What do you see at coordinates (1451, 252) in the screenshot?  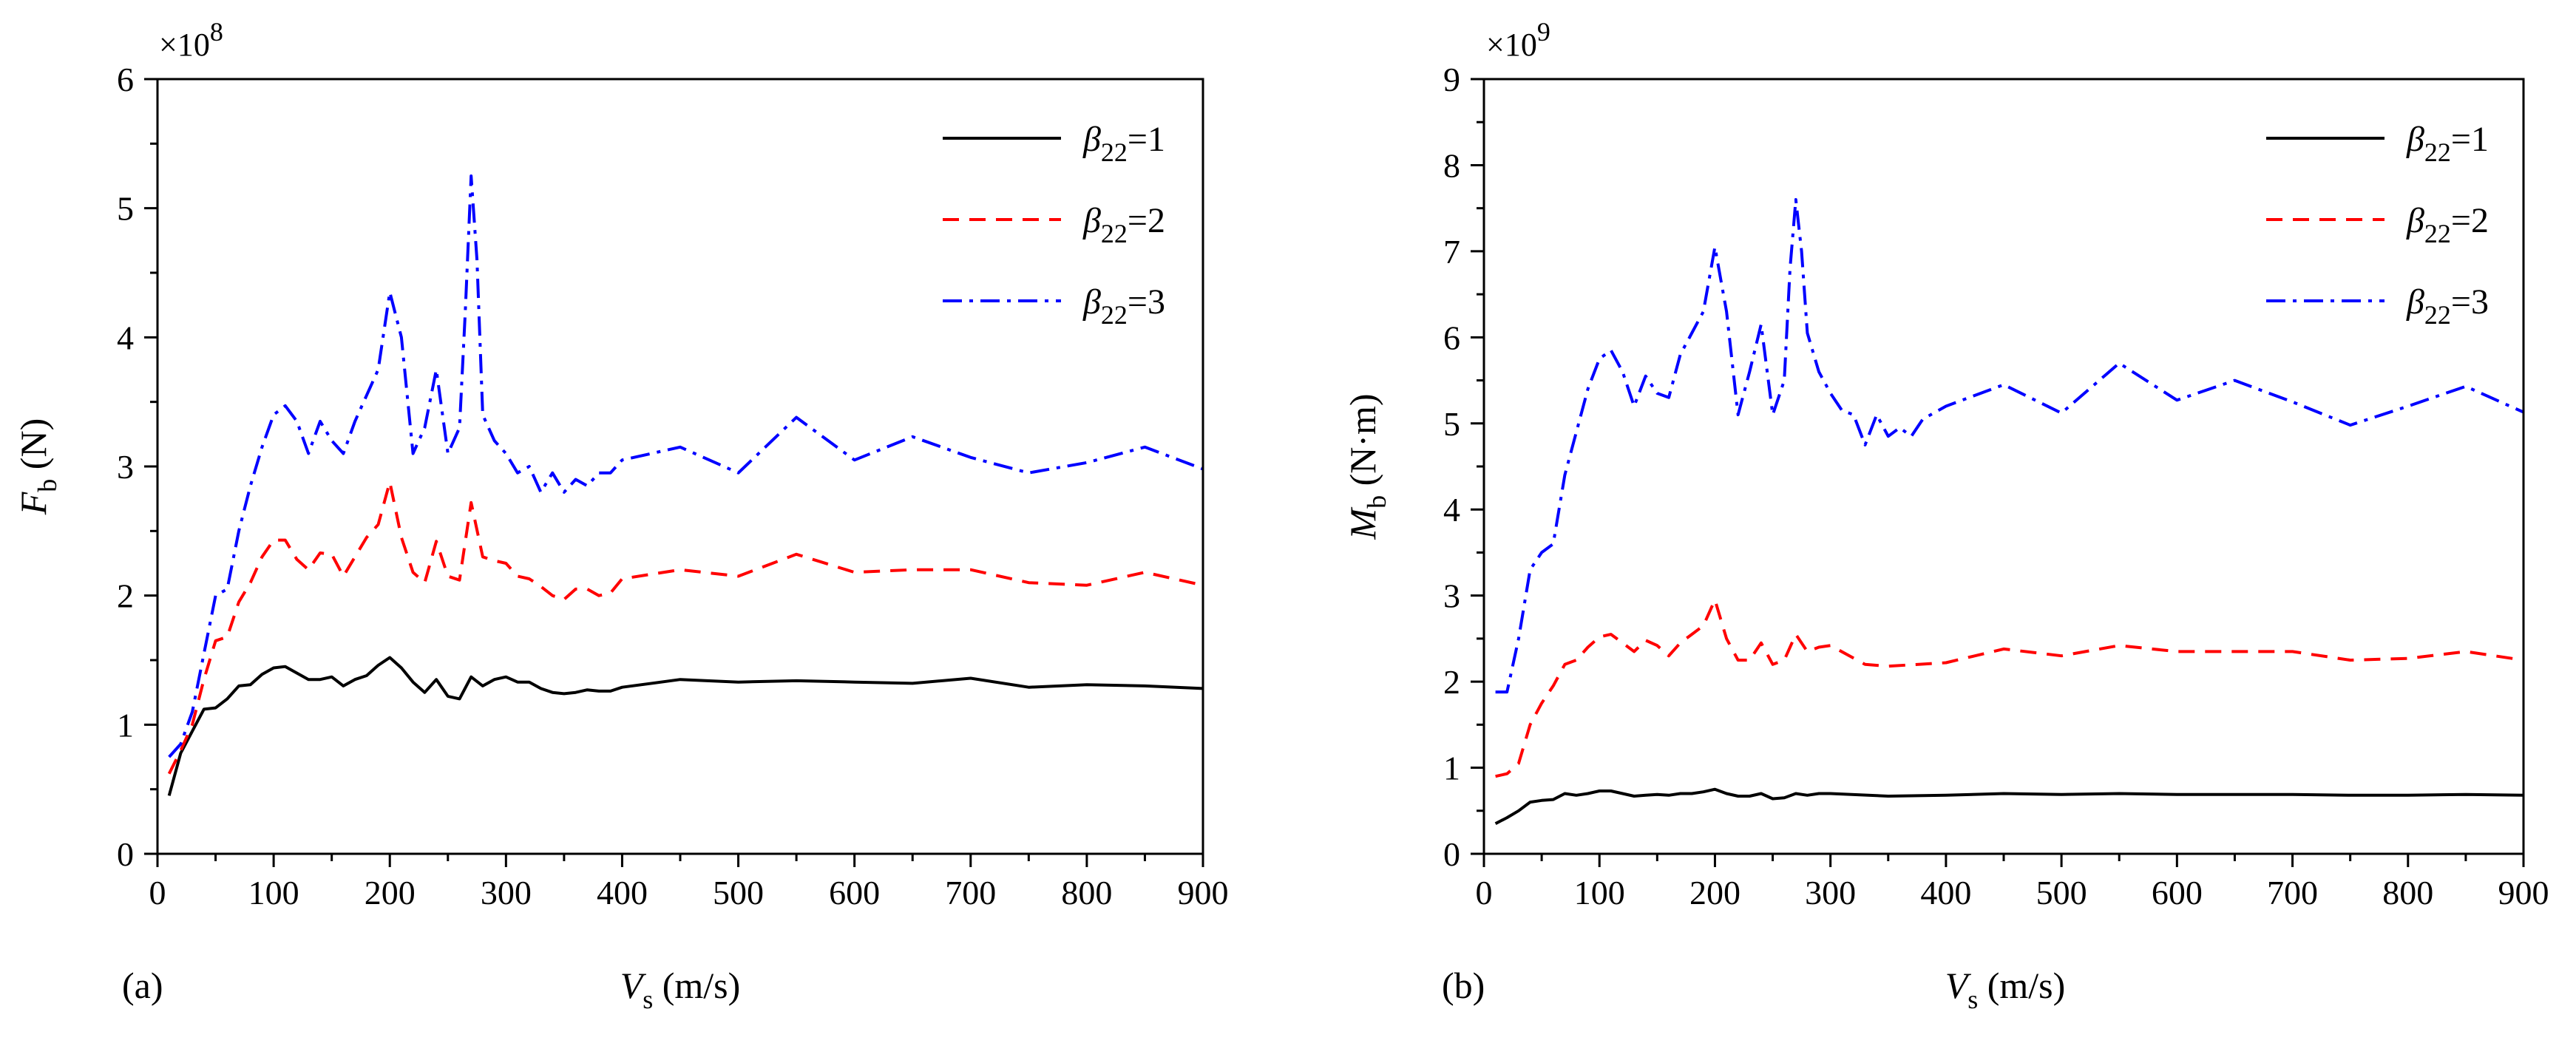 I see `y-tick-label: 7` at bounding box center [1451, 252].